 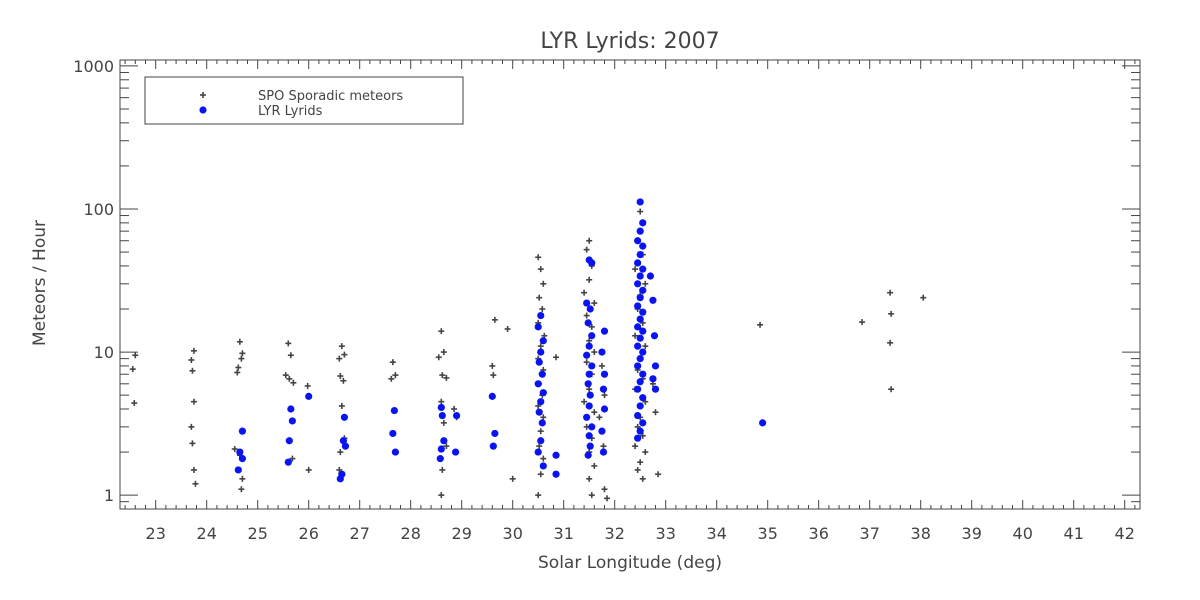 What do you see at coordinates (629, 41) in the screenshot?
I see `chart-title: LYR Lyrids: 2007` at bounding box center [629, 41].